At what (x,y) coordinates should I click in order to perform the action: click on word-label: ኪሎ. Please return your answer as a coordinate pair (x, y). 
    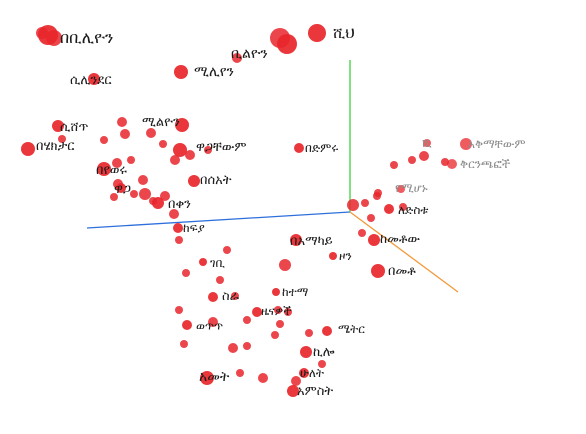
    Looking at the image, I should click on (324, 352).